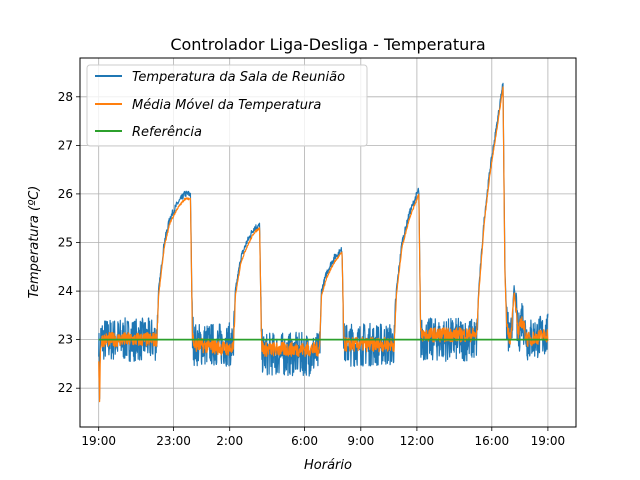 The height and width of the screenshot is (480, 640). I want to click on y-tick-label: 24, so click(65, 291).